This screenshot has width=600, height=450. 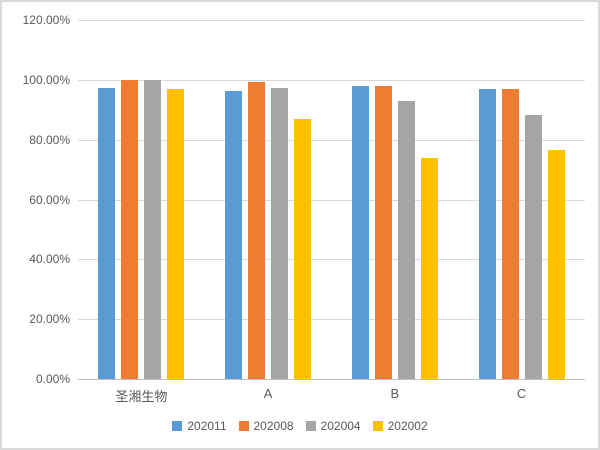 What do you see at coordinates (533, 246) in the screenshot?
I see `bar-202004-C` at bounding box center [533, 246].